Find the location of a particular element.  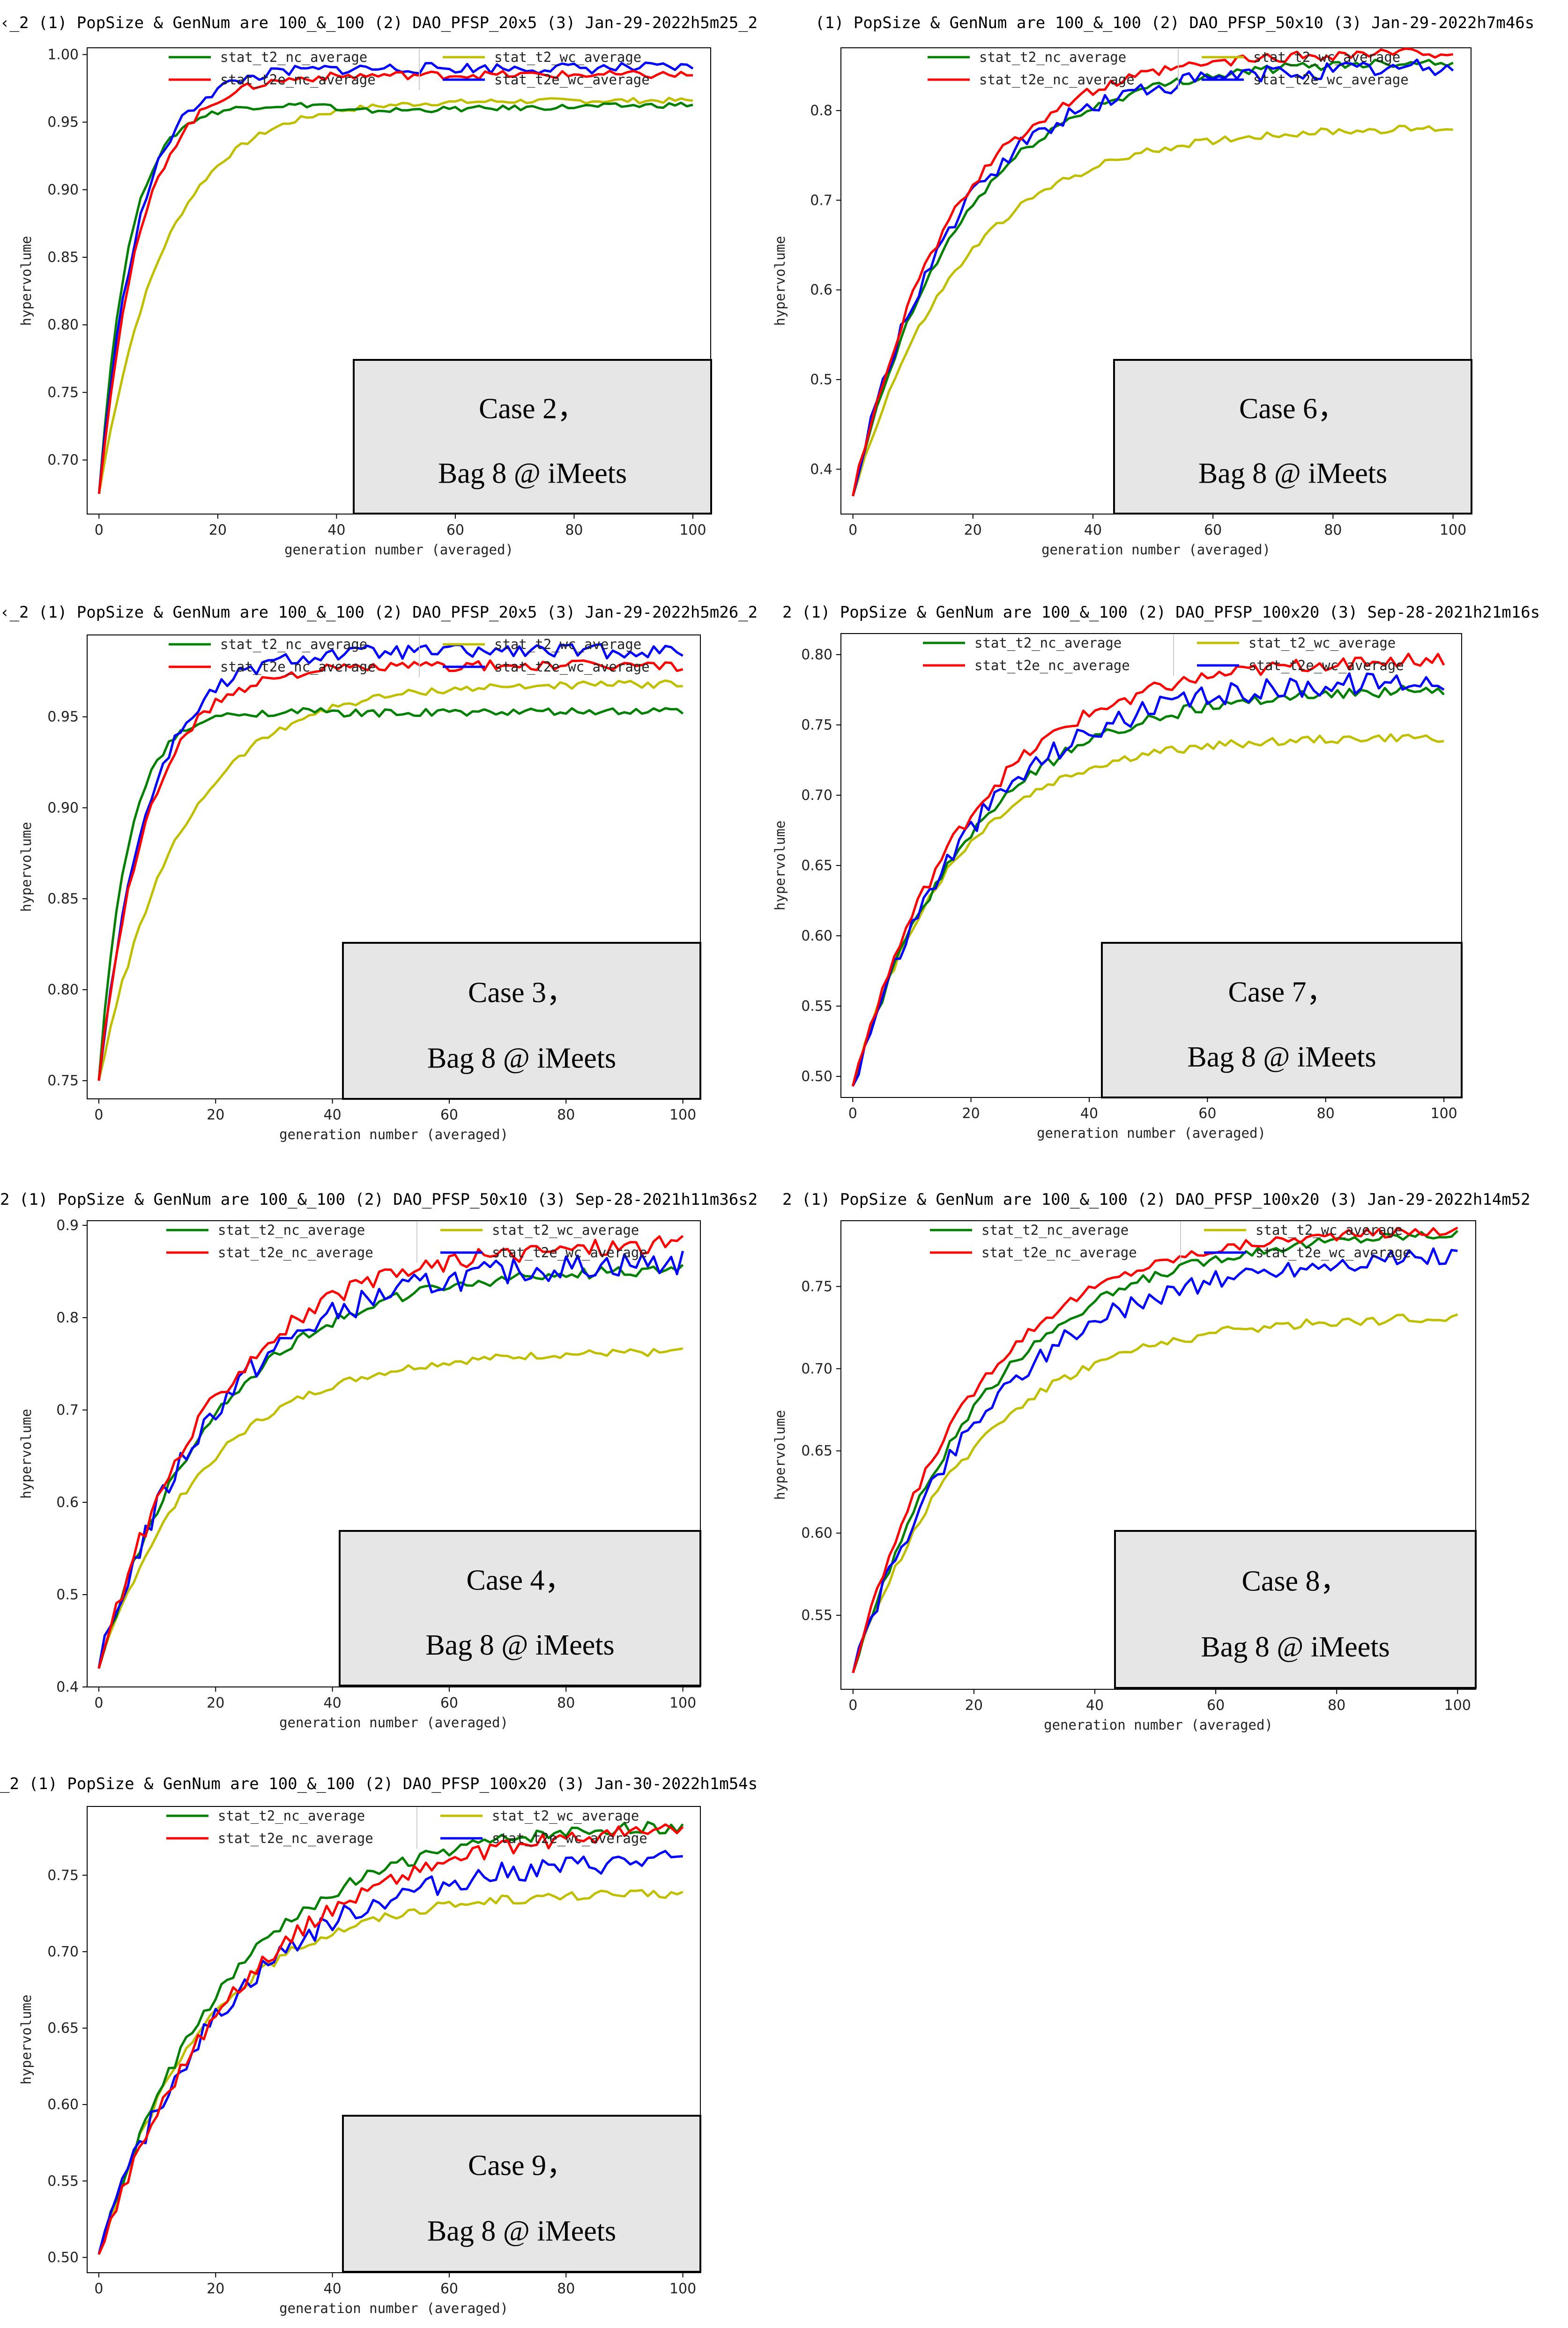

y-tick-label: 0.4 is located at coordinates (821, 470).